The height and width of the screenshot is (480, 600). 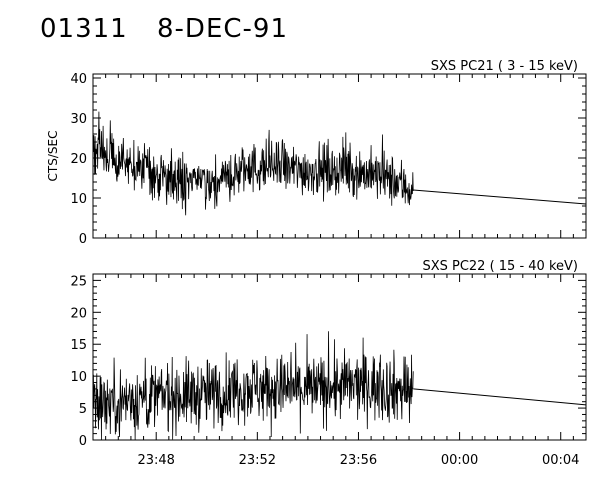 I want to click on x-tick-label: 00:04, so click(x=560, y=460).